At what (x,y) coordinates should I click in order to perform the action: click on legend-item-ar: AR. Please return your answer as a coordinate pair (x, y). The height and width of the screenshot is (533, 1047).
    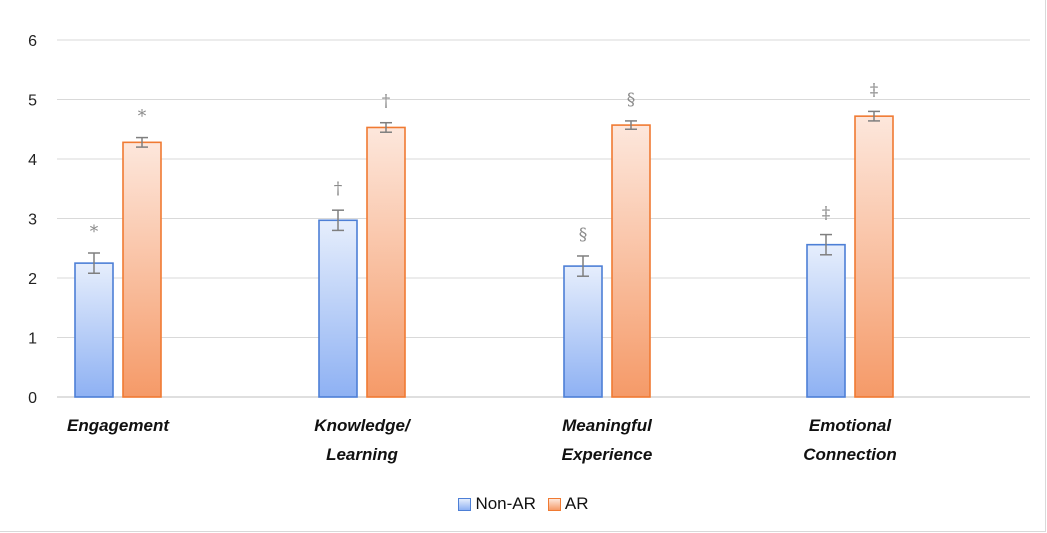
    Looking at the image, I should click on (568, 504).